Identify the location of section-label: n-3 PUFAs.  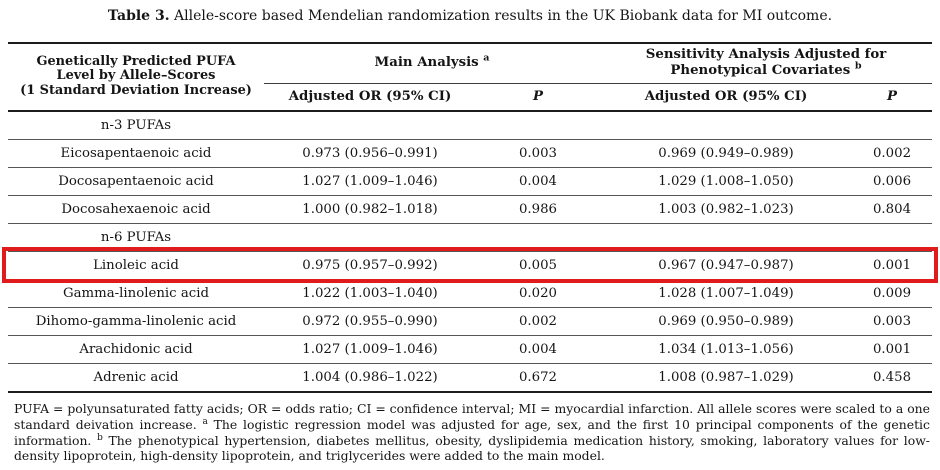
(136, 125).